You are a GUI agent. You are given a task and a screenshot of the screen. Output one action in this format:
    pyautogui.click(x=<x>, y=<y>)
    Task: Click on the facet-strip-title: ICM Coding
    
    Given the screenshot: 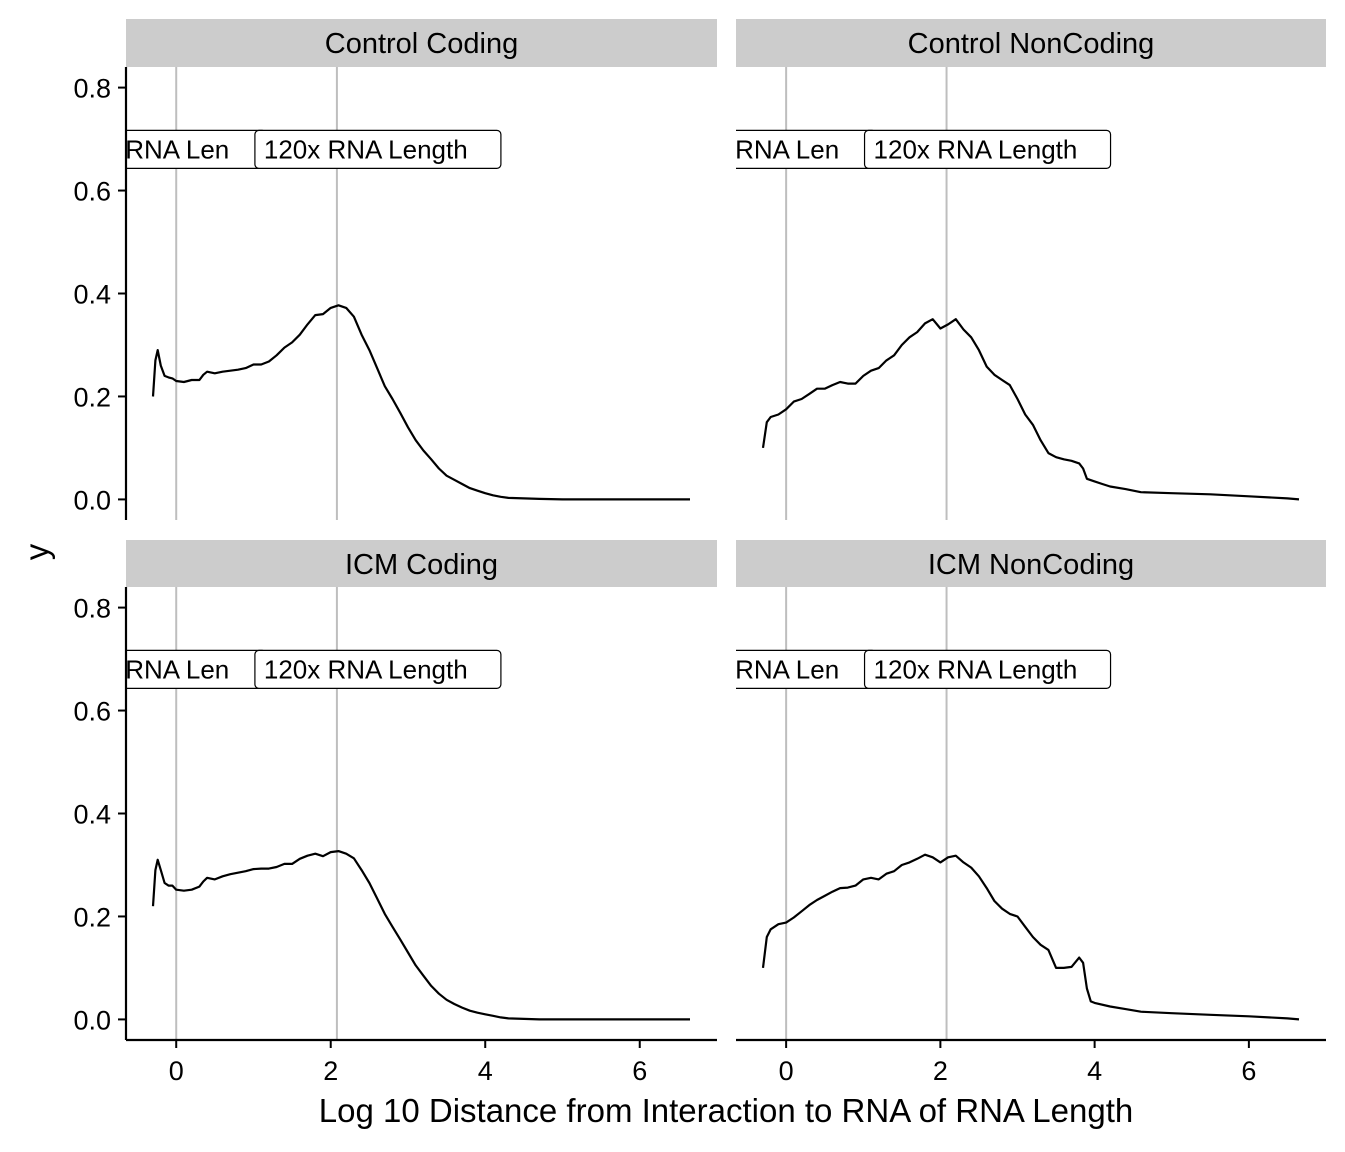 What is the action you would take?
    pyautogui.click(x=421, y=565)
    